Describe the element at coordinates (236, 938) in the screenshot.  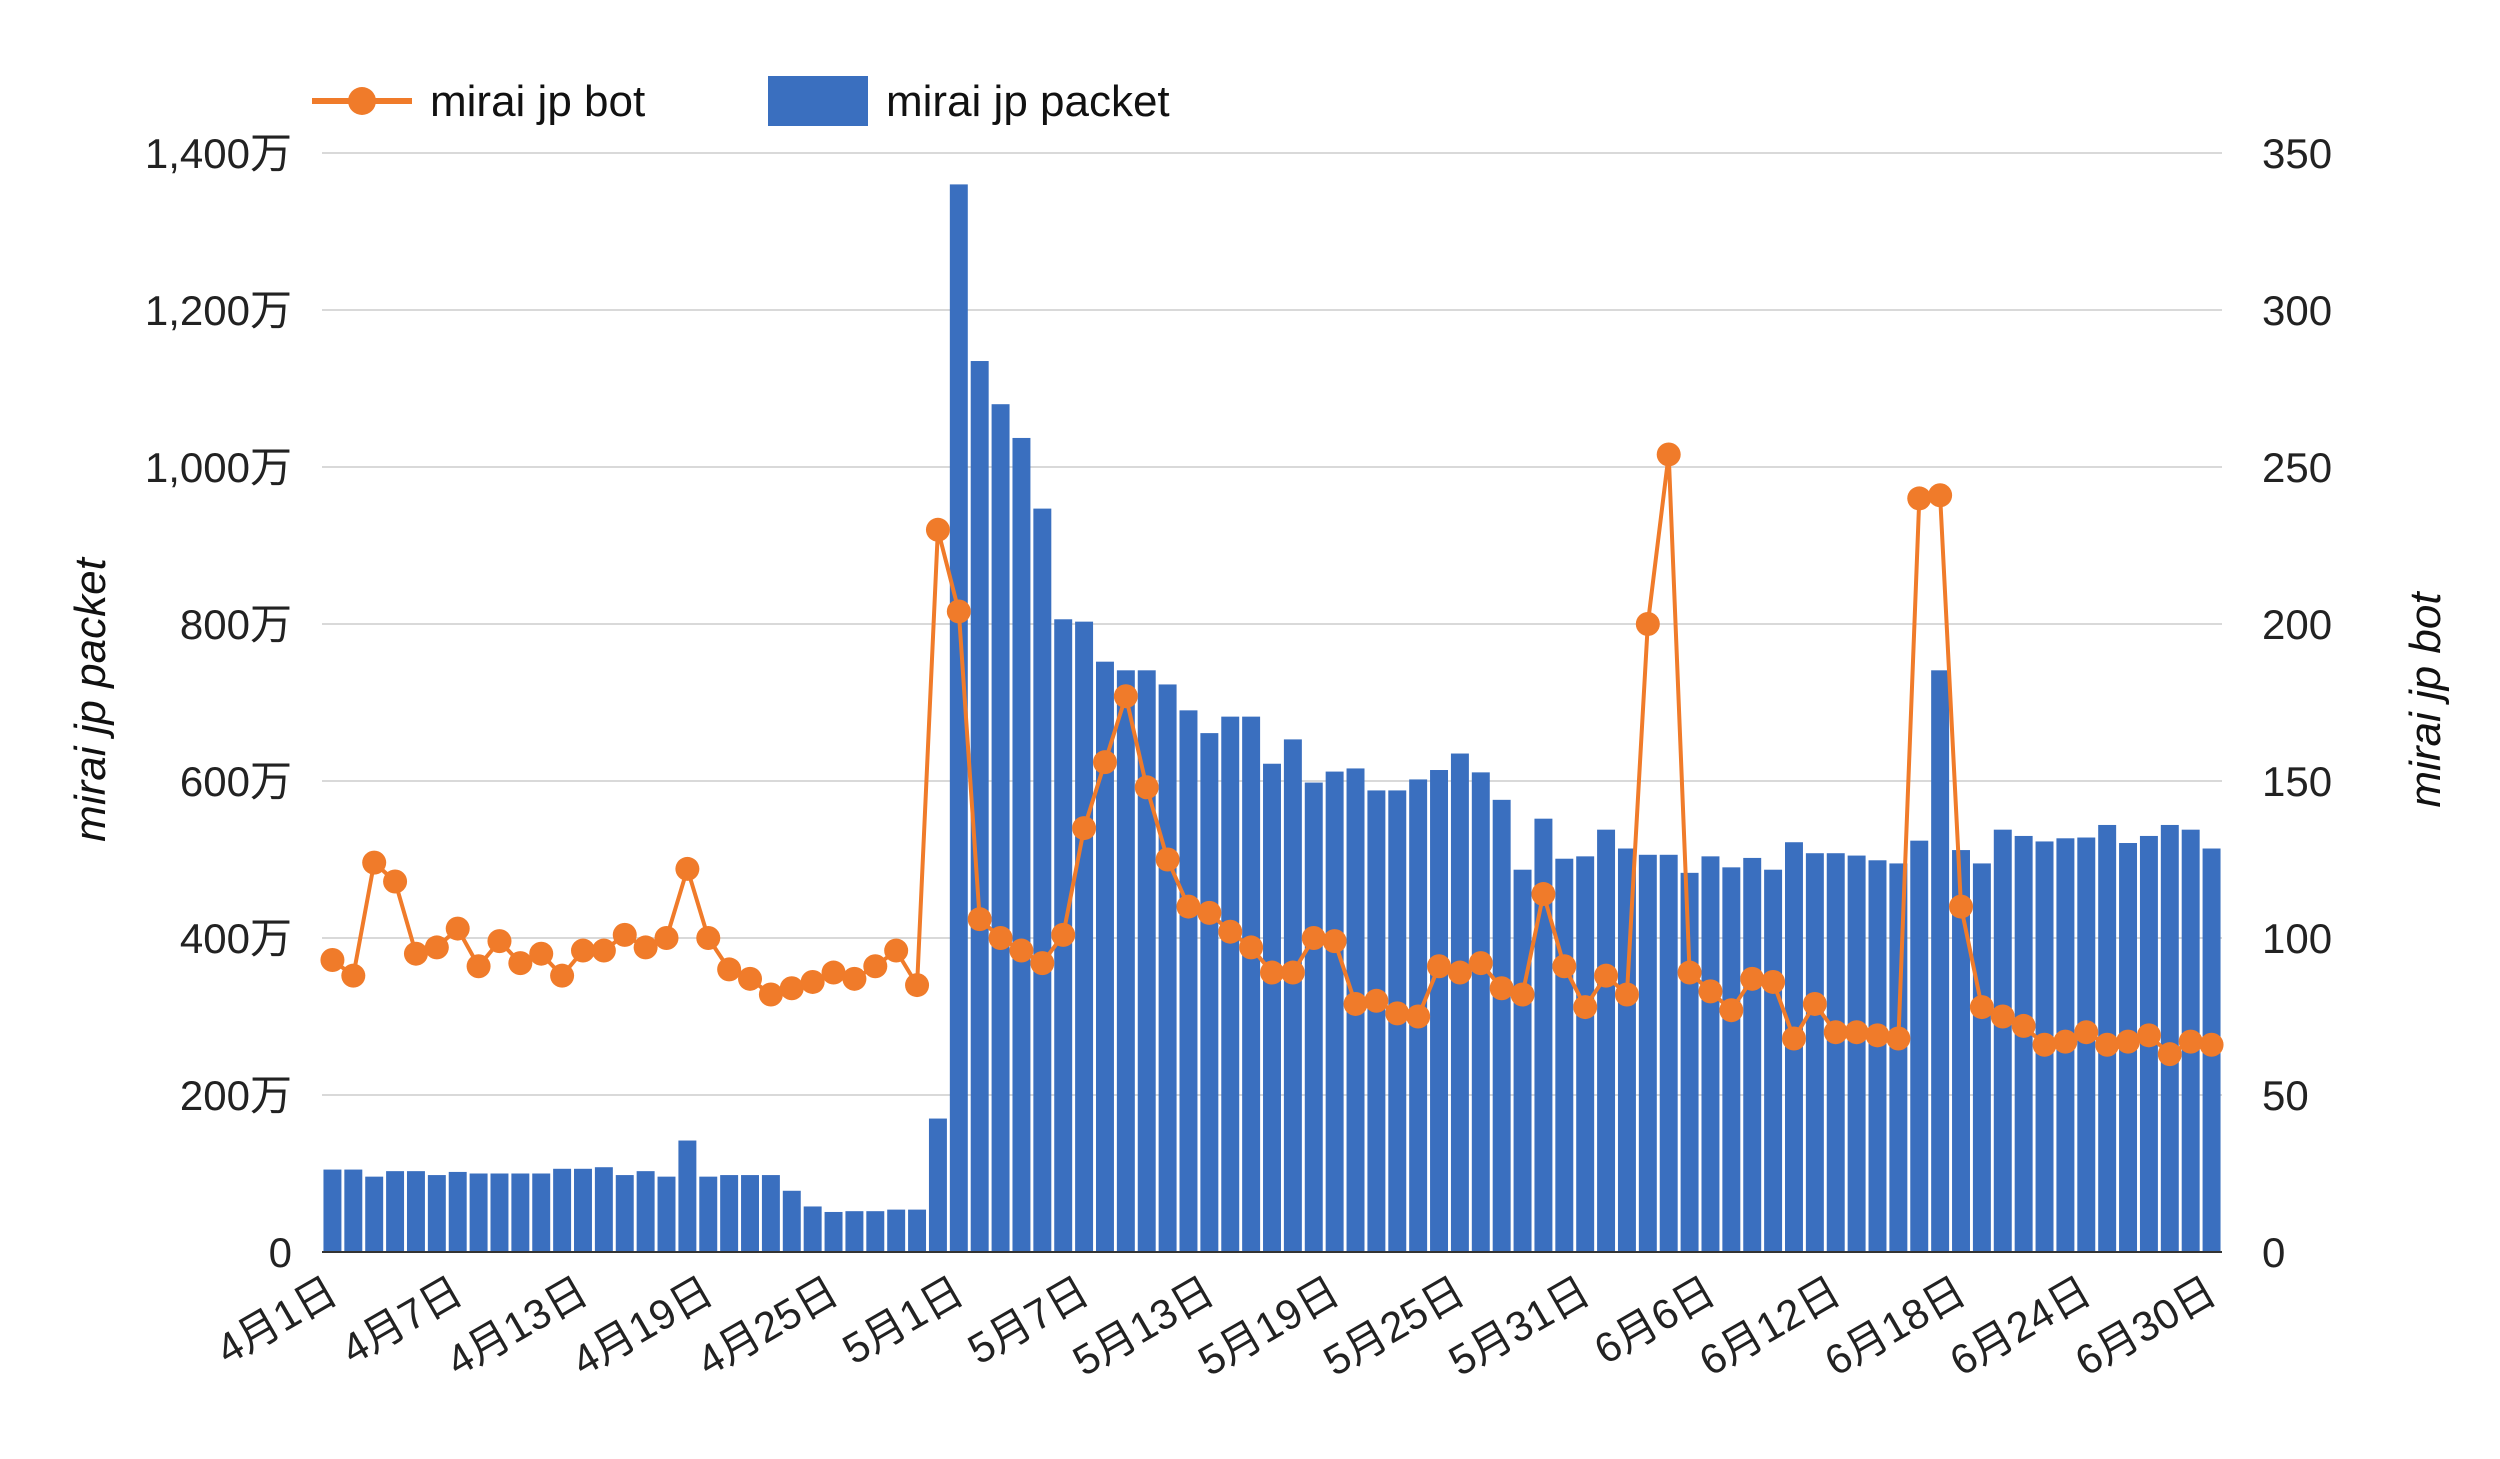
I see `y-left-tick-label: 400万` at that location.